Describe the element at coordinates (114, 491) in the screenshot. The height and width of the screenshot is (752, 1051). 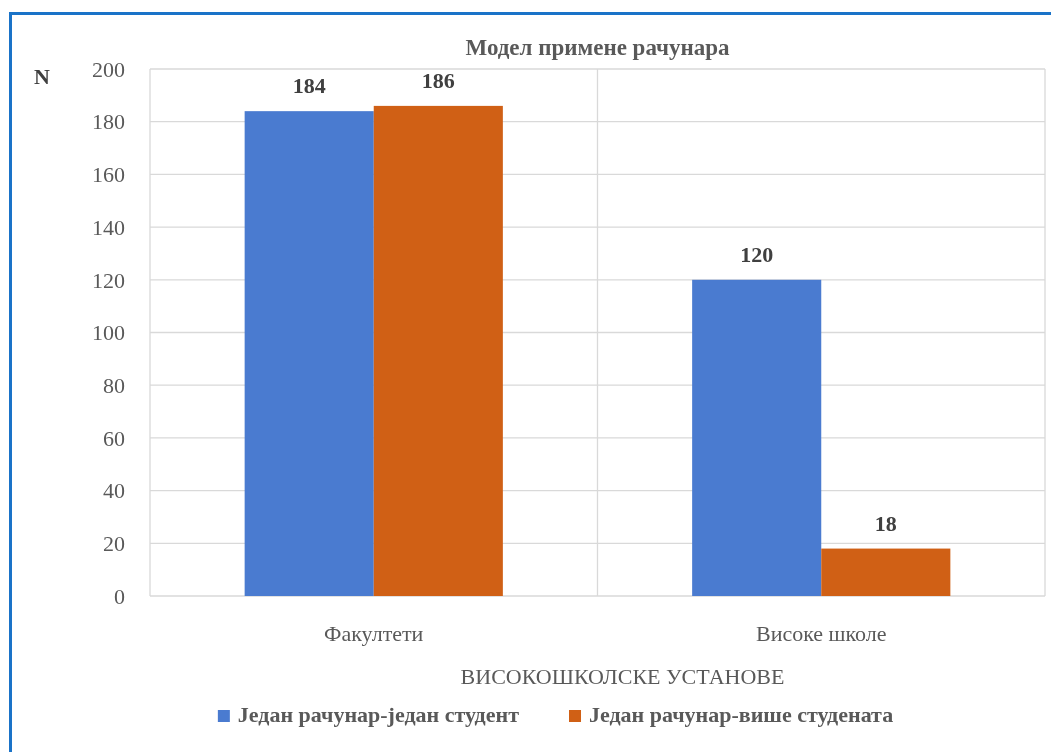
I see `y-tick-label: 40` at that location.